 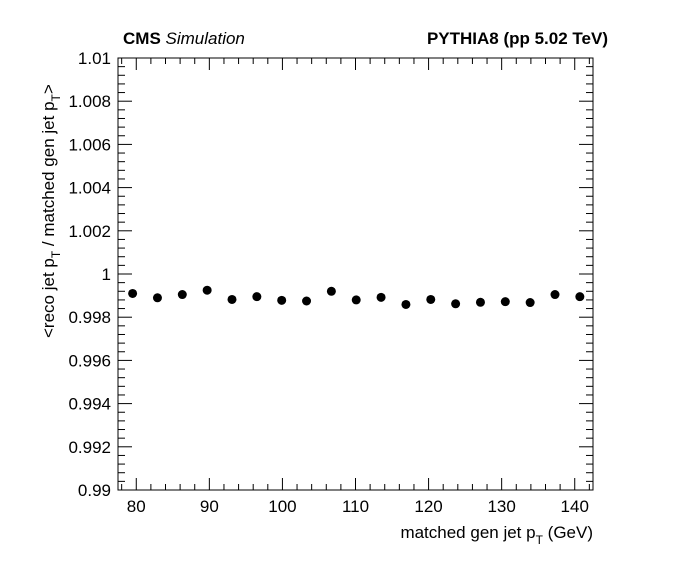 What do you see at coordinates (94, 490) in the screenshot?
I see `y-tick-label: 0.99` at bounding box center [94, 490].